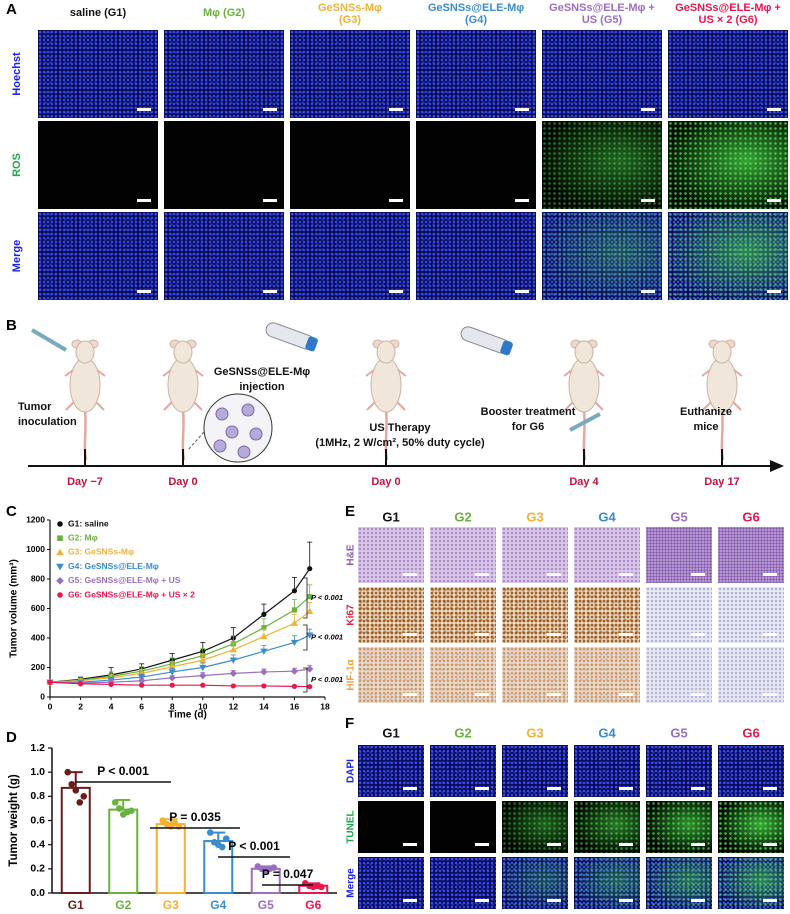  Describe the element at coordinates (80, 706) in the screenshot. I see `x-tick-label: 2` at that location.